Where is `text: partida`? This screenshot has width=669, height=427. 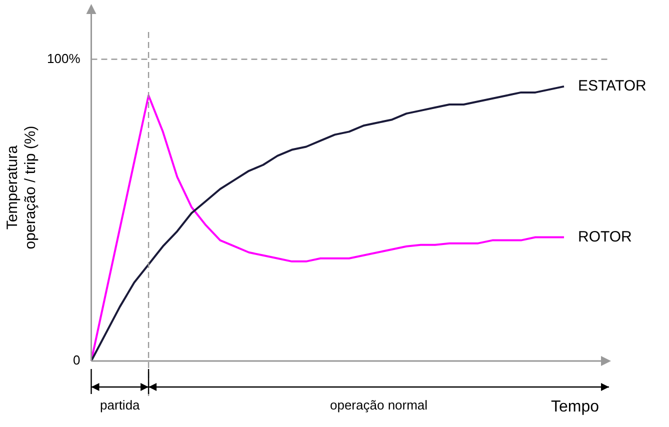 text: partida is located at coordinates (120, 405).